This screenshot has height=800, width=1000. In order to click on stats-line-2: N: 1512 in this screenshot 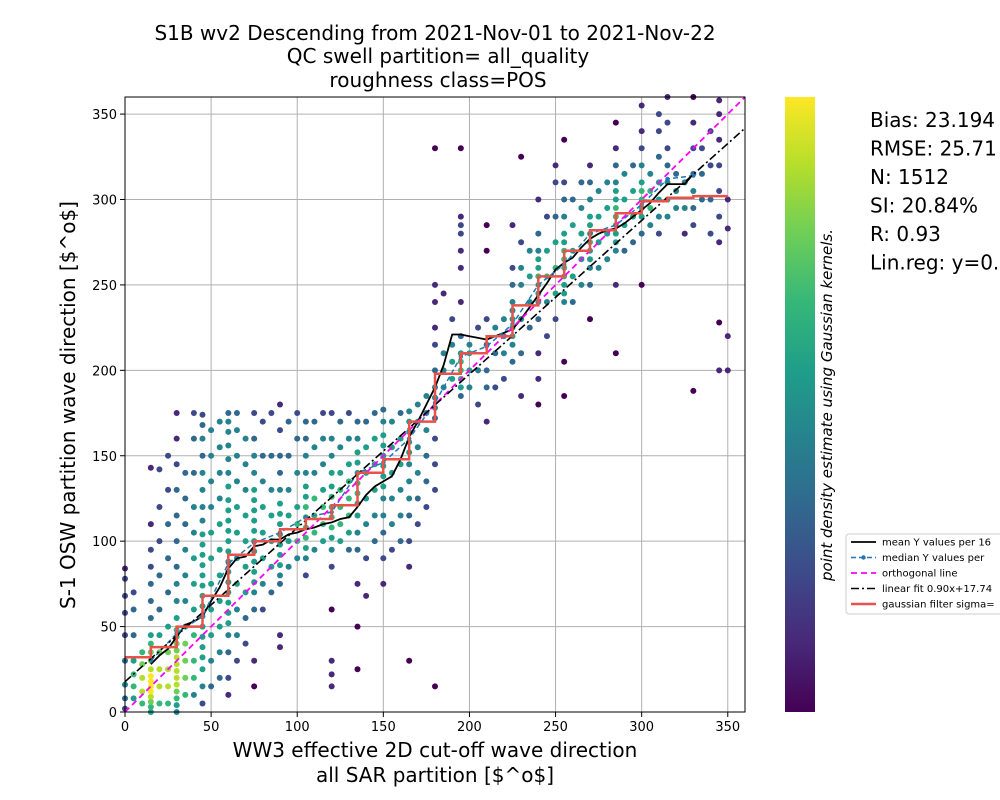, I will do `click(909, 177)`.